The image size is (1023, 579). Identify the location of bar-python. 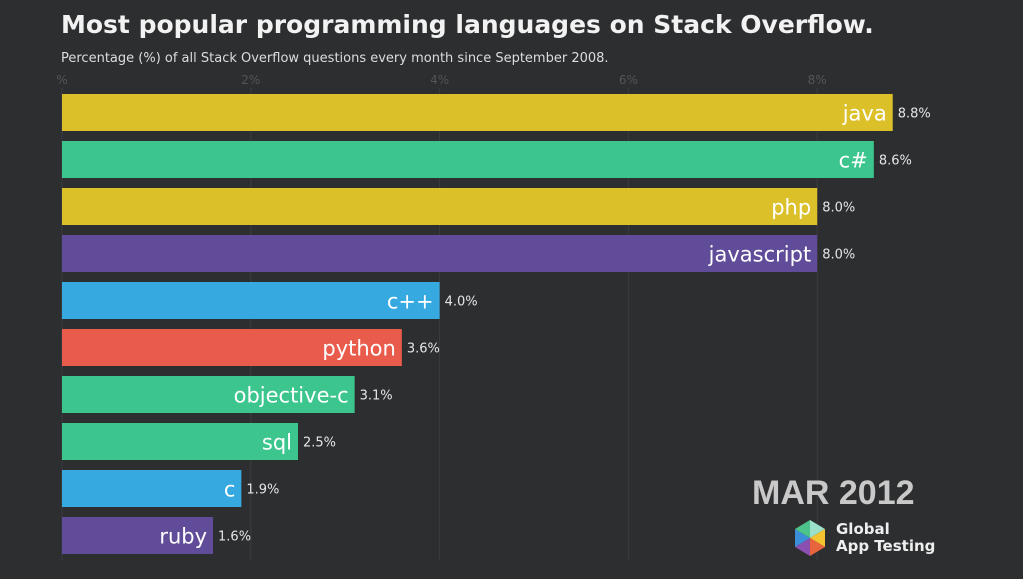
(232, 347).